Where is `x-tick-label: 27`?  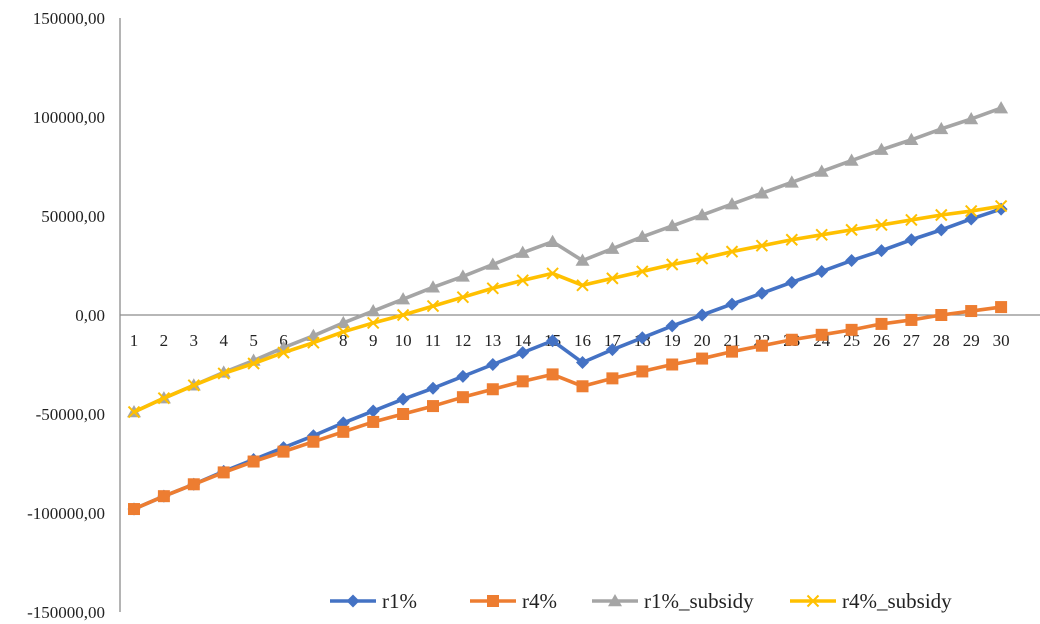 x-tick-label: 27 is located at coordinates (912, 340).